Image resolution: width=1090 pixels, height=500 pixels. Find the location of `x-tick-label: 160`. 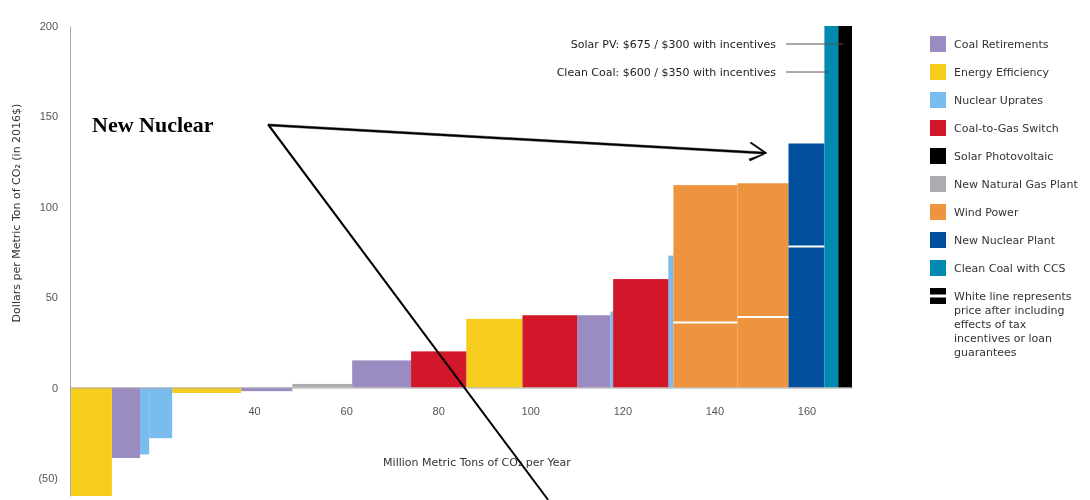

x-tick-label: 160 is located at coordinates (807, 411).